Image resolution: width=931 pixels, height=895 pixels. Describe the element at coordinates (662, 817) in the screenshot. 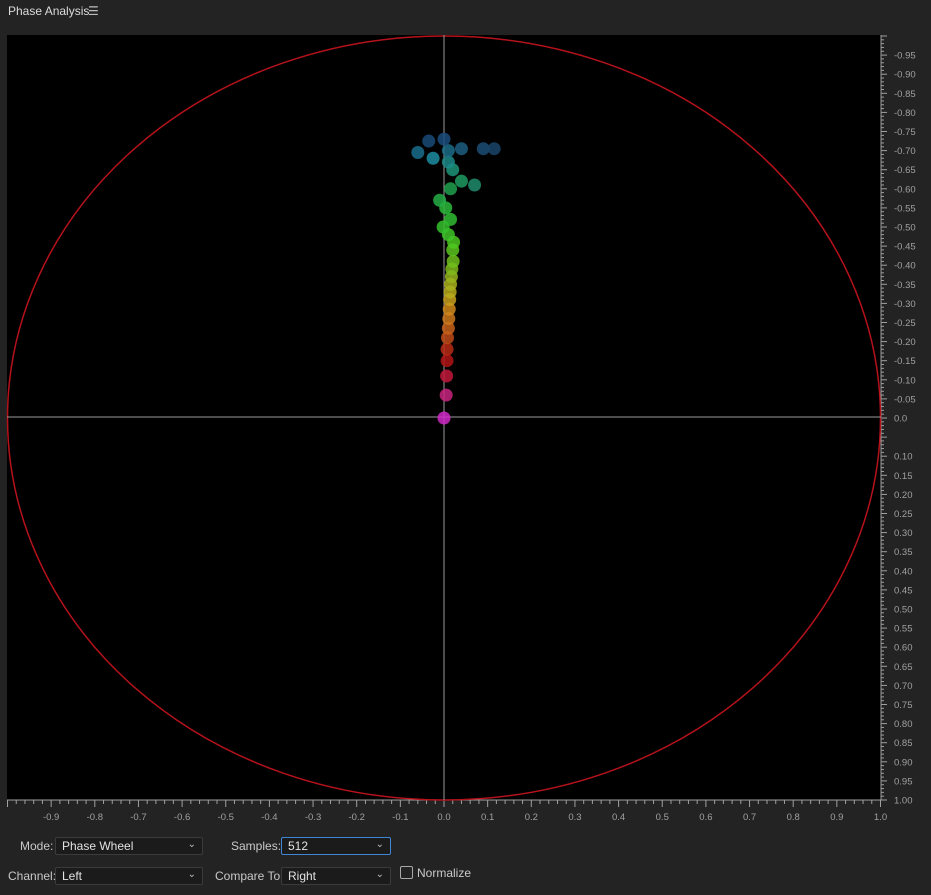

I see `x-axis-tick-label: 0.5` at that location.